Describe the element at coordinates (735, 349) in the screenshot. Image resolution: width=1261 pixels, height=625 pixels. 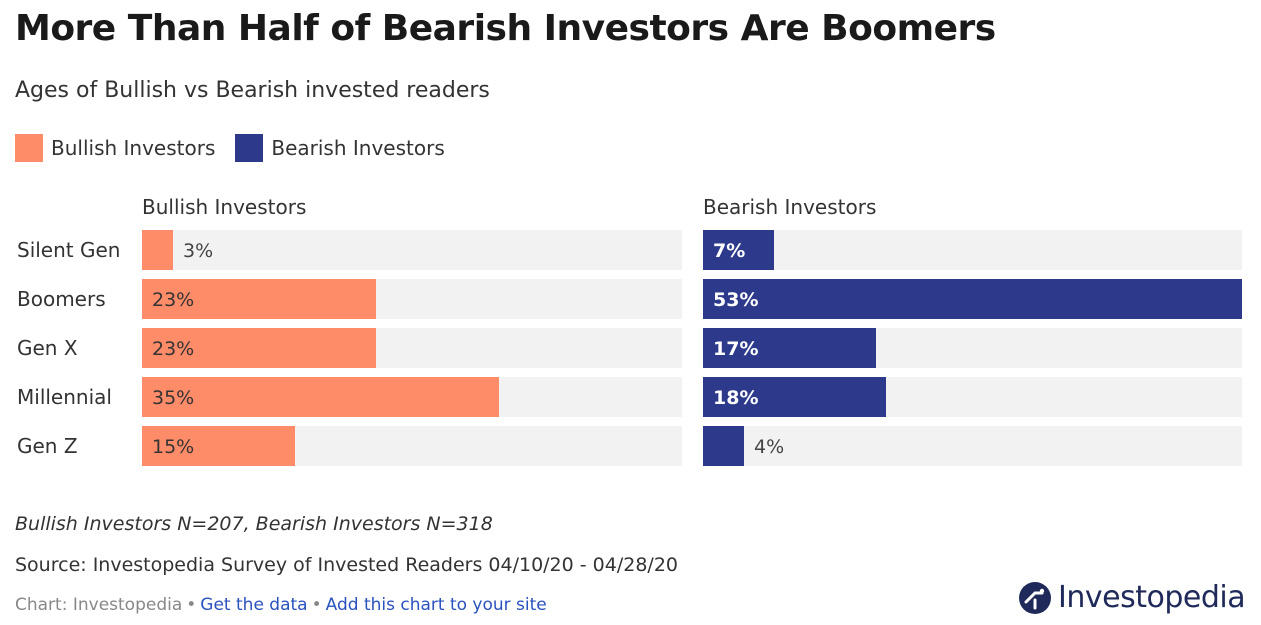
I see `data-label: 17%` at that location.